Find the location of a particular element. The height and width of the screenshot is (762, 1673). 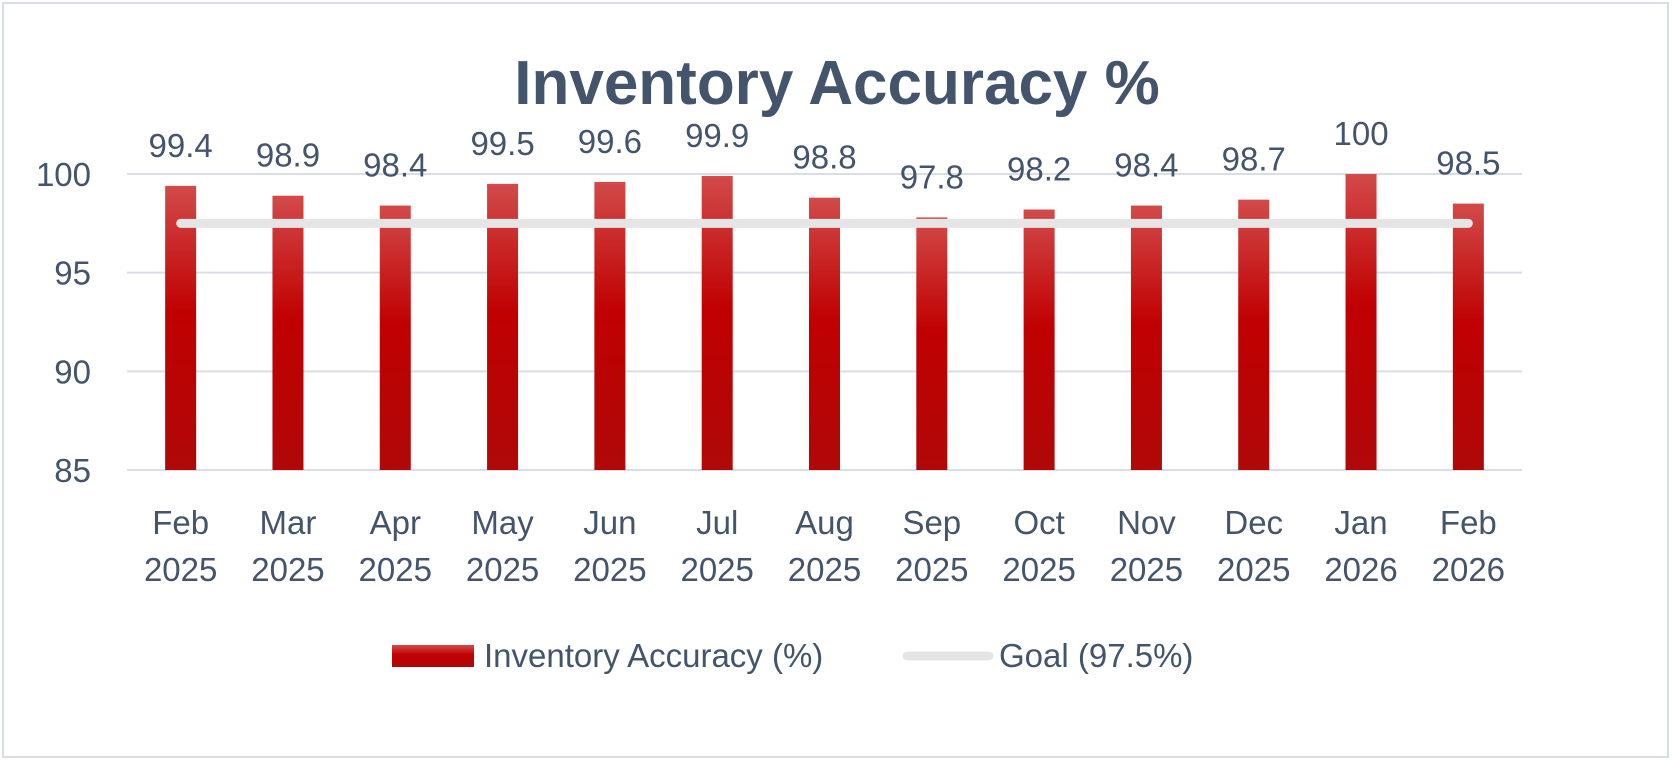

y-axis: 85 90 95 100 is located at coordinates (63, 322).